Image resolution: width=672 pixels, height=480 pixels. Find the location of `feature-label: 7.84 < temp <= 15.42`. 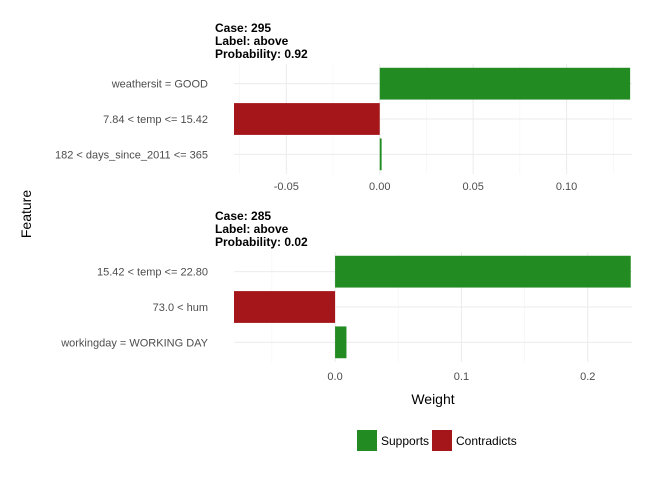

feature-label: 7.84 < temp <= 15.42 is located at coordinates (155, 120).